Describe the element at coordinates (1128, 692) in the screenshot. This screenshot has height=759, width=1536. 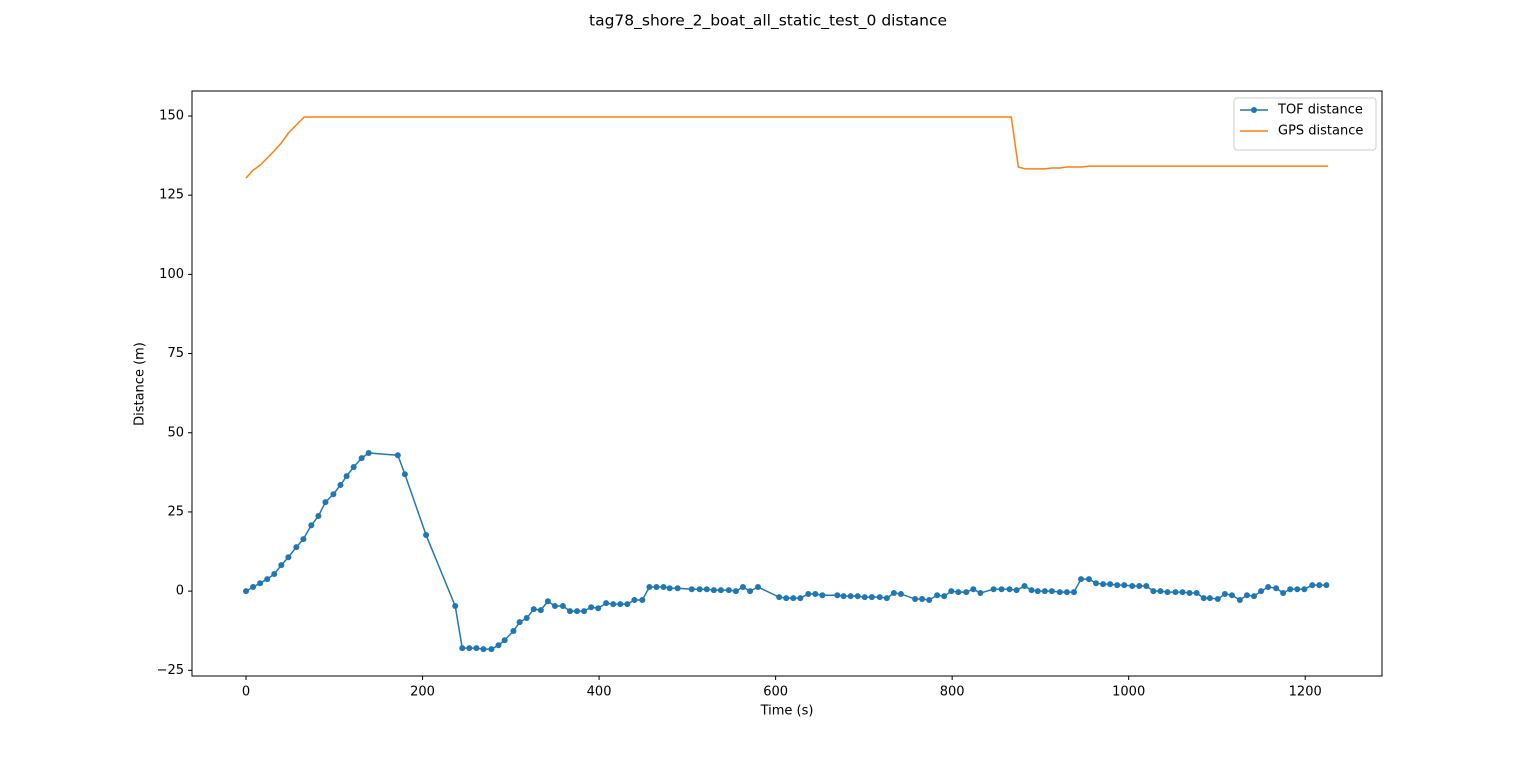
I see `x-tick-label: 1000` at that location.